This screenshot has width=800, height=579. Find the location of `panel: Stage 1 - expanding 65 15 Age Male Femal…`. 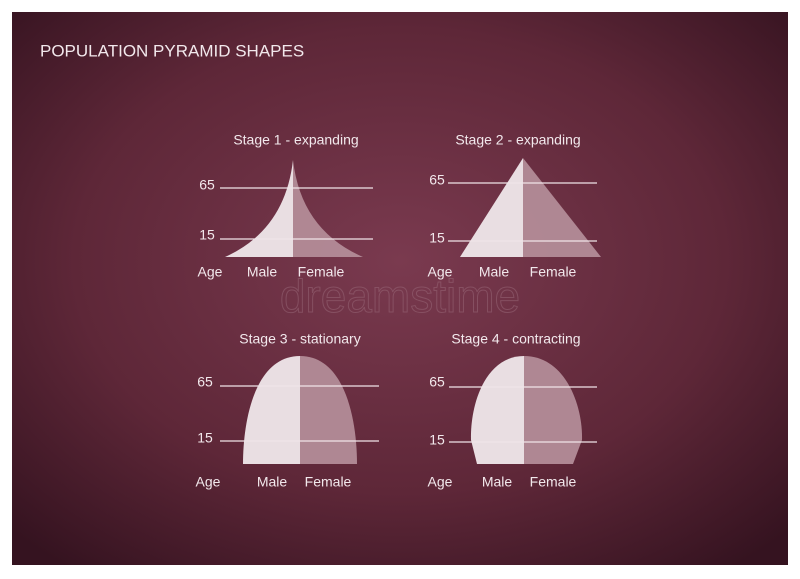

panel: Stage 1 - expanding 65 15 Age Male Femal… is located at coordinates (285, 206).